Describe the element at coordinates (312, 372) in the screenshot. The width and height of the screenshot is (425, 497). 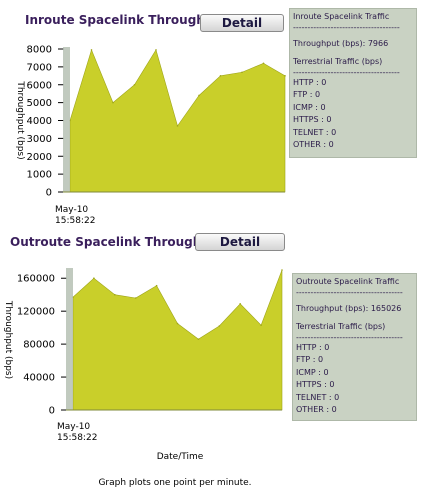
I see `outroute-panel-row-icmp: ICMP : 0` at that location.